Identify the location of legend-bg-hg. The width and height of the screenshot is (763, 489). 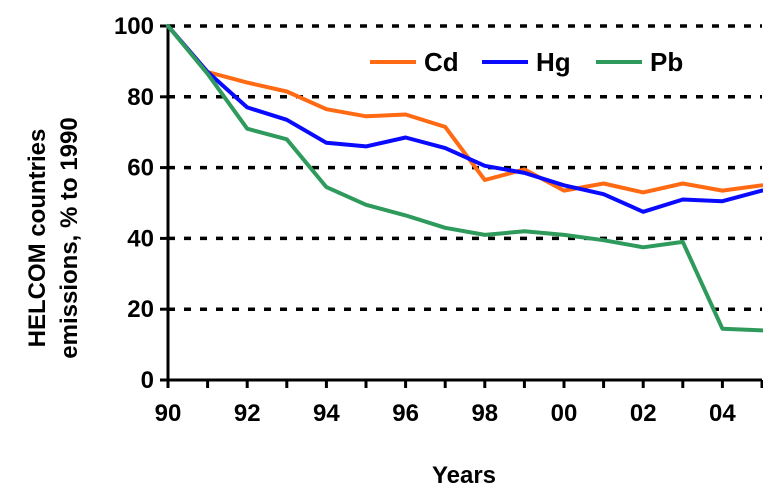
(528, 58).